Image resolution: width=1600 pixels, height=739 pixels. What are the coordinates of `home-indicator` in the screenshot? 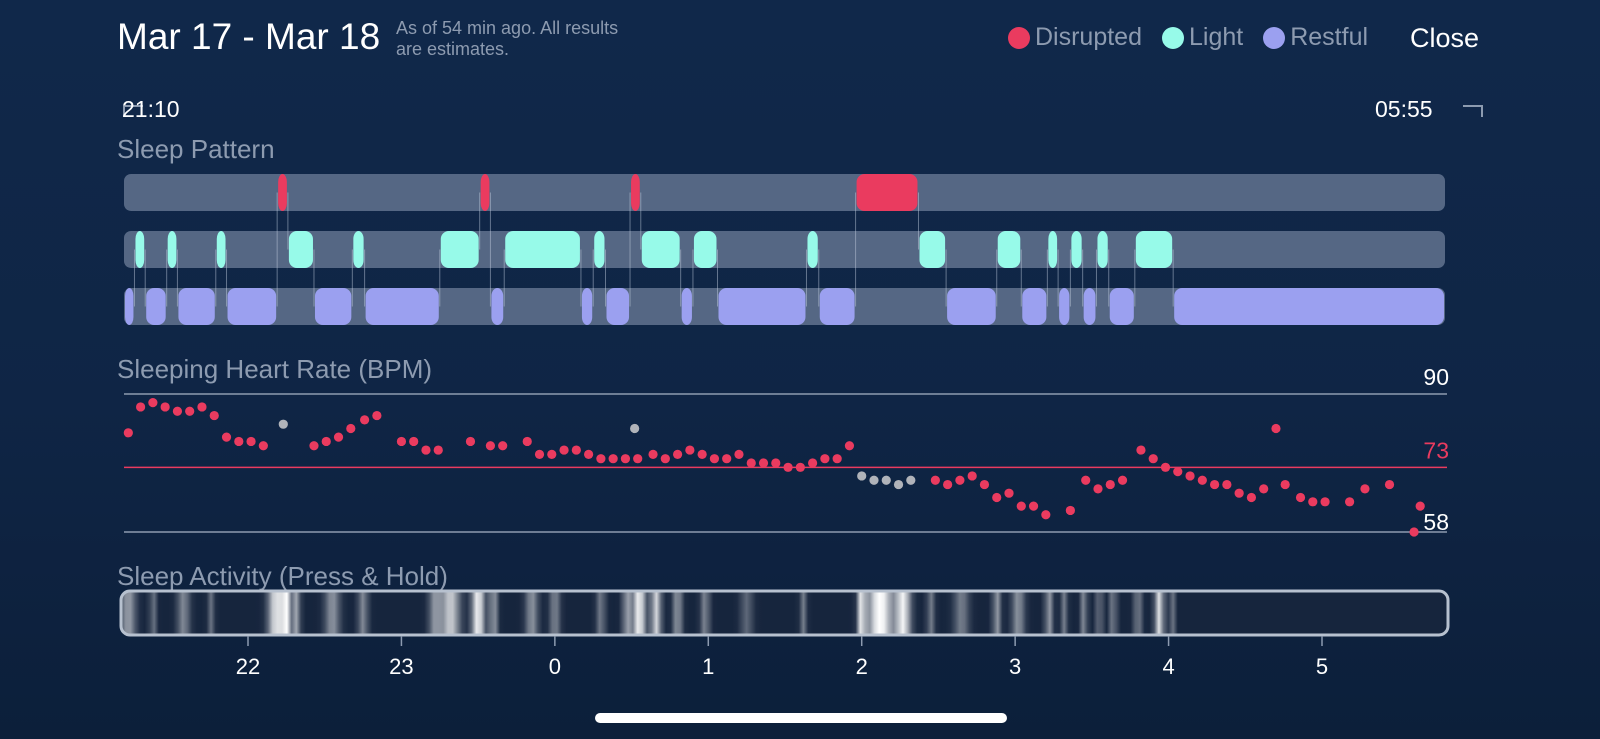 It's located at (801, 718).